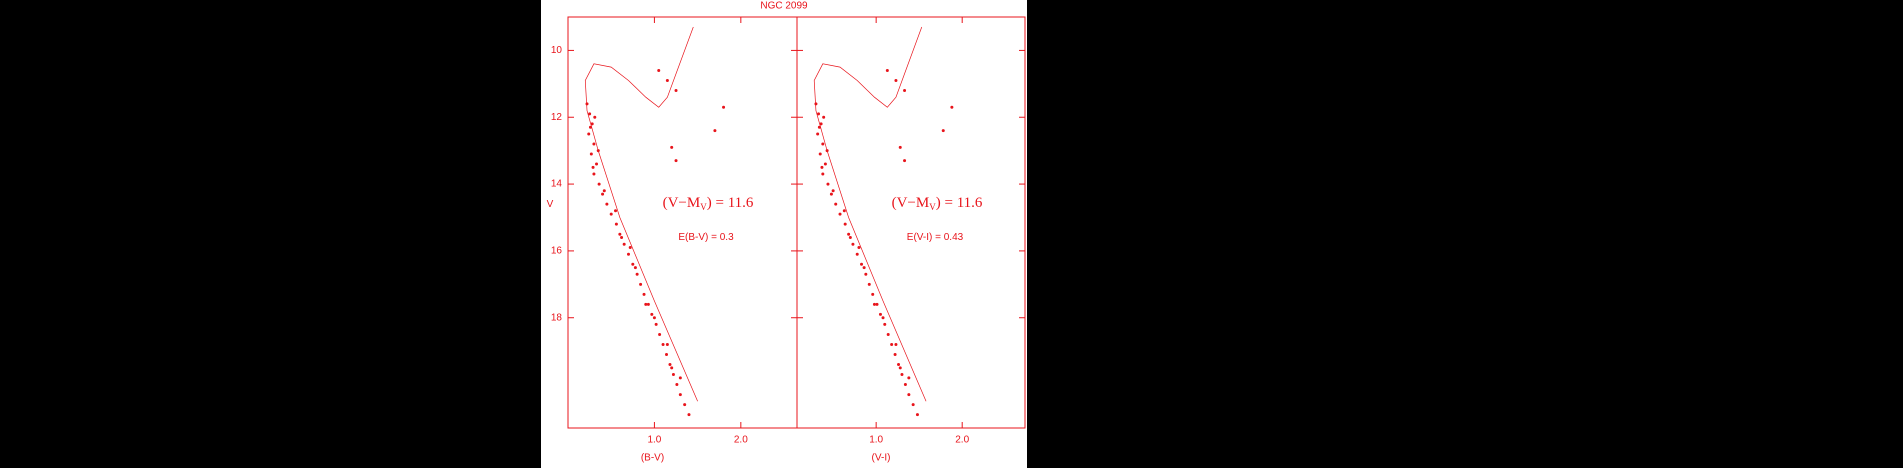  What do you see at coordinates (557, 117) in the screenshot?
I see `y-tick-label: 12` at bounding box center [557, 117].